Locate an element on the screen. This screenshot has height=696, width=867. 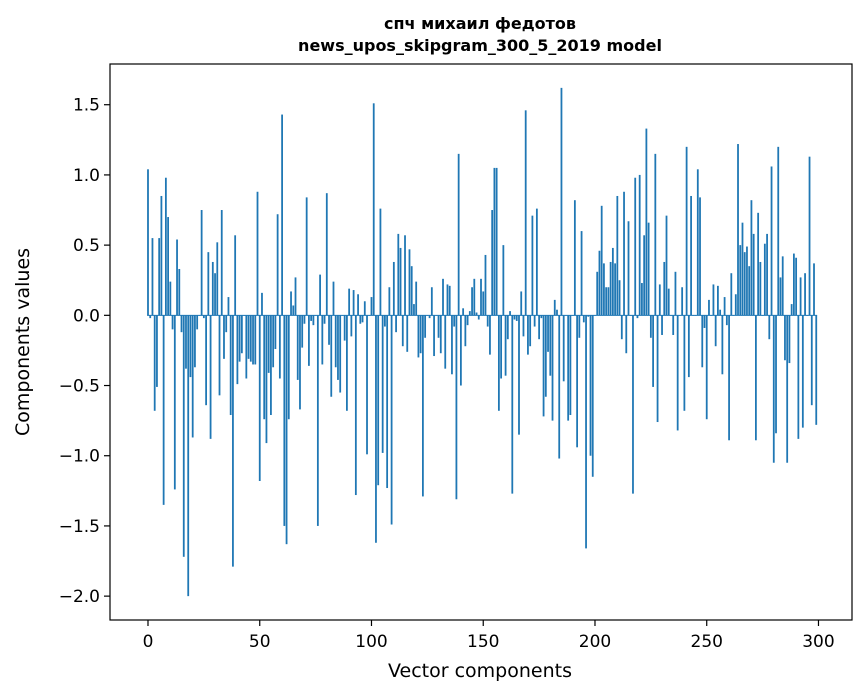
x-axis-ticks: 0 50 100 150 200 250 300 is located at coordinates (489, 636).